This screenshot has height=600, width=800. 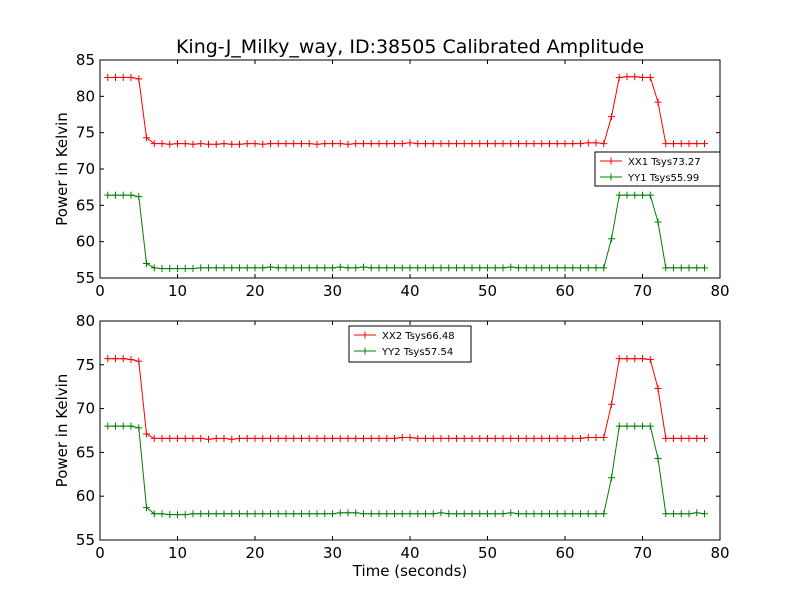 What do you see at coordinates (62, 169) in the screenshot?
I see `y-axis-label: Power in Kelvin` at bounding box center [62, 169].